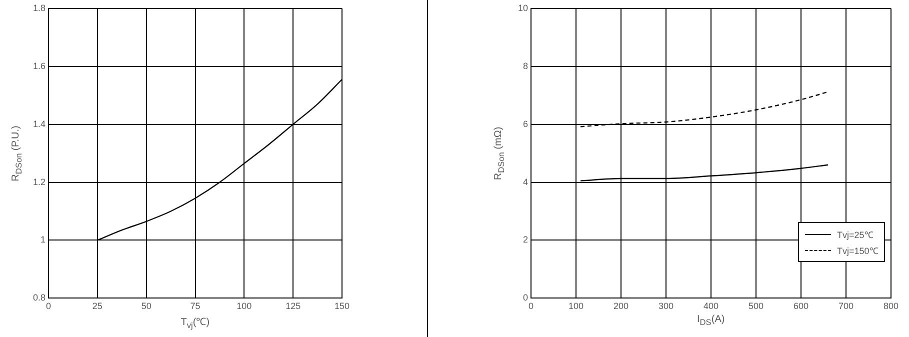  I want to click on y-tick-label: 1.2, so click(39, 181).